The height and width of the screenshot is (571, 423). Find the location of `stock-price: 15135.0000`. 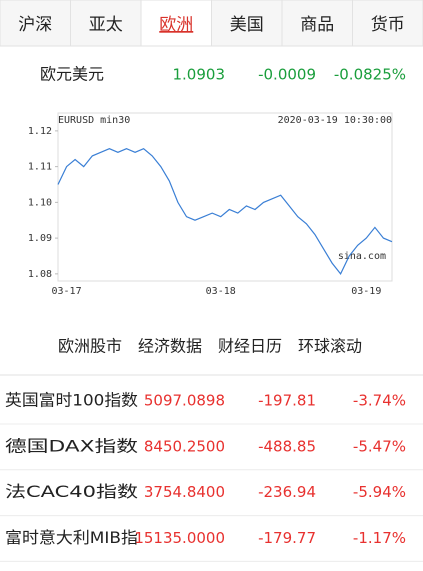

stock-price: 15135.0000 is located at coordinates (179, 538).